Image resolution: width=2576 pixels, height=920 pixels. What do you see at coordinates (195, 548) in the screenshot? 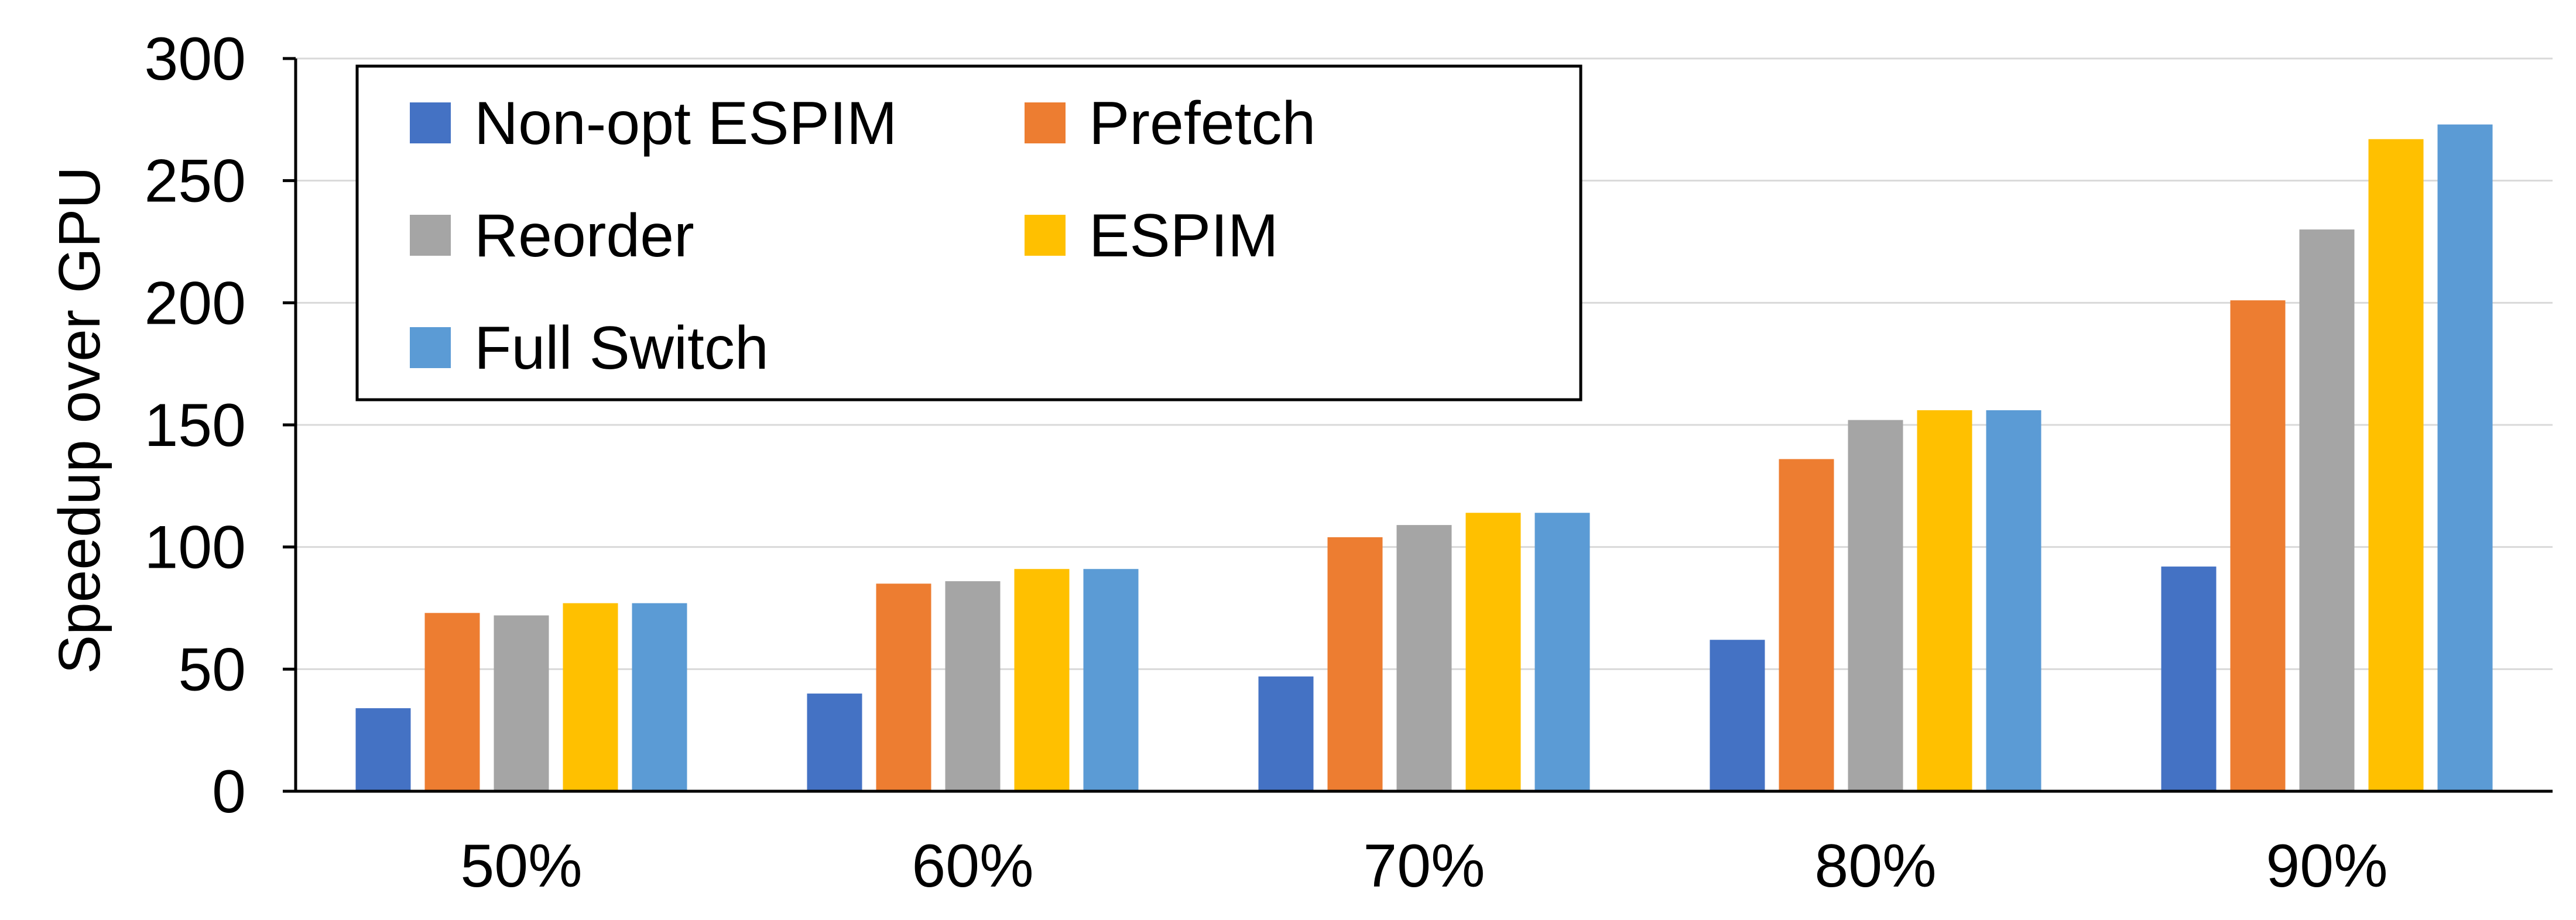
I see `y-tick-label: 100` at bounding box center [195, 548].